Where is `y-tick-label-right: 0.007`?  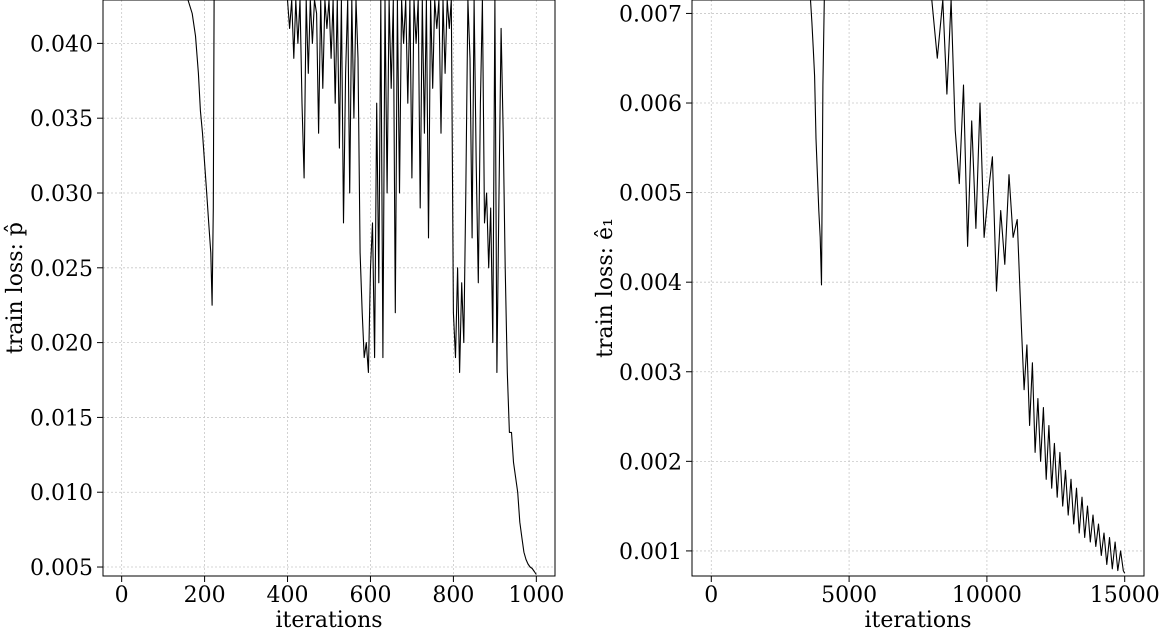
y-tick-label-right: 0.007 is located at coordinates (650, 14).